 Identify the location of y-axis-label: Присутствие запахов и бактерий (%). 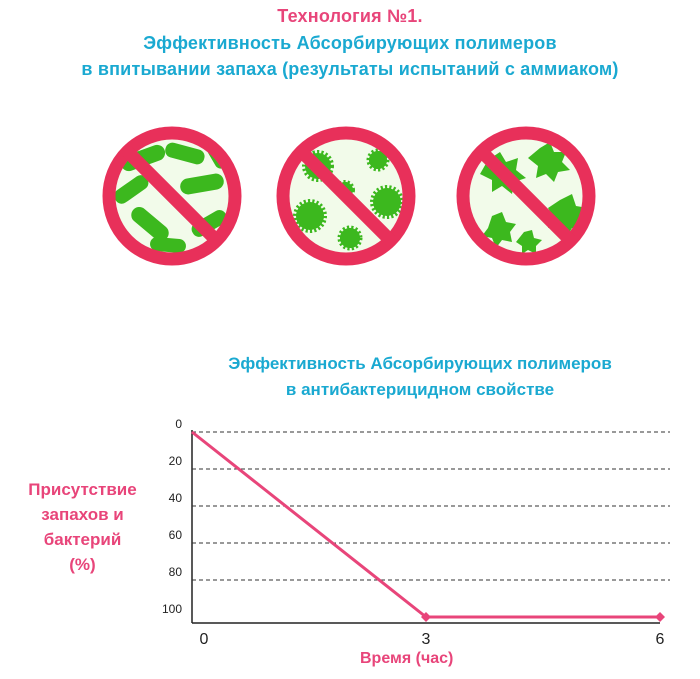
(82, 527).